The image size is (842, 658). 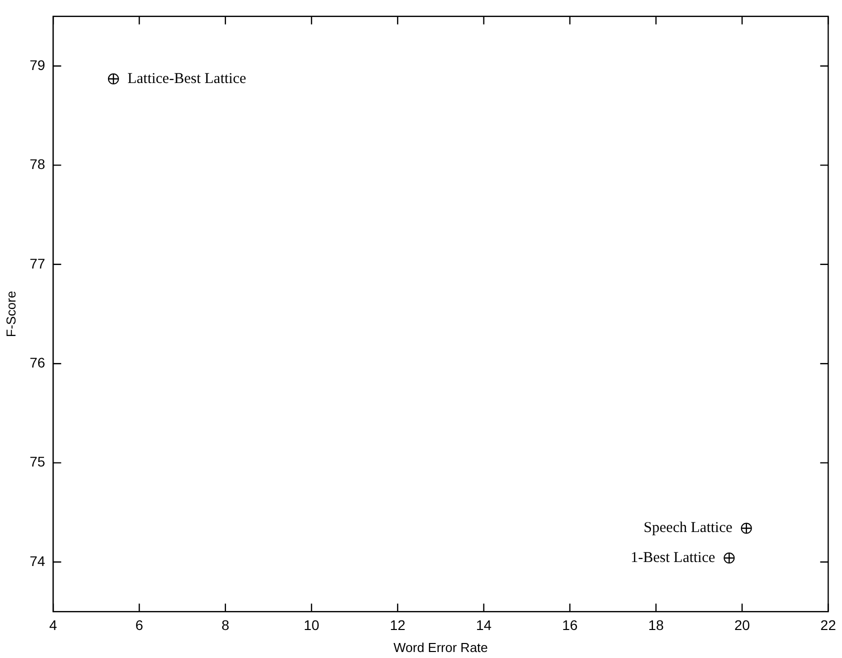 What do you see at coordinates (440, 647) in the screenshot?
I see `x-axis-title: Word Error Rate` at bounding box center [440, 647].